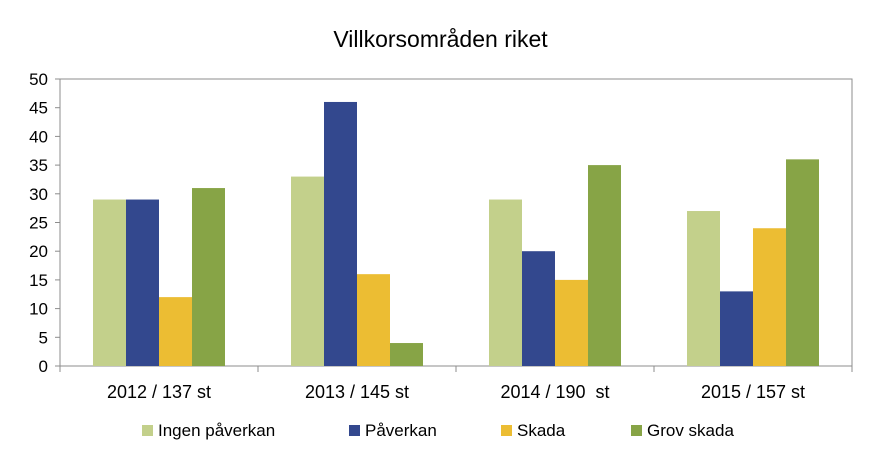  Describe the element at coordinates (38, 108) in the screenshot. I see `y-tick-label: 45` at that location.